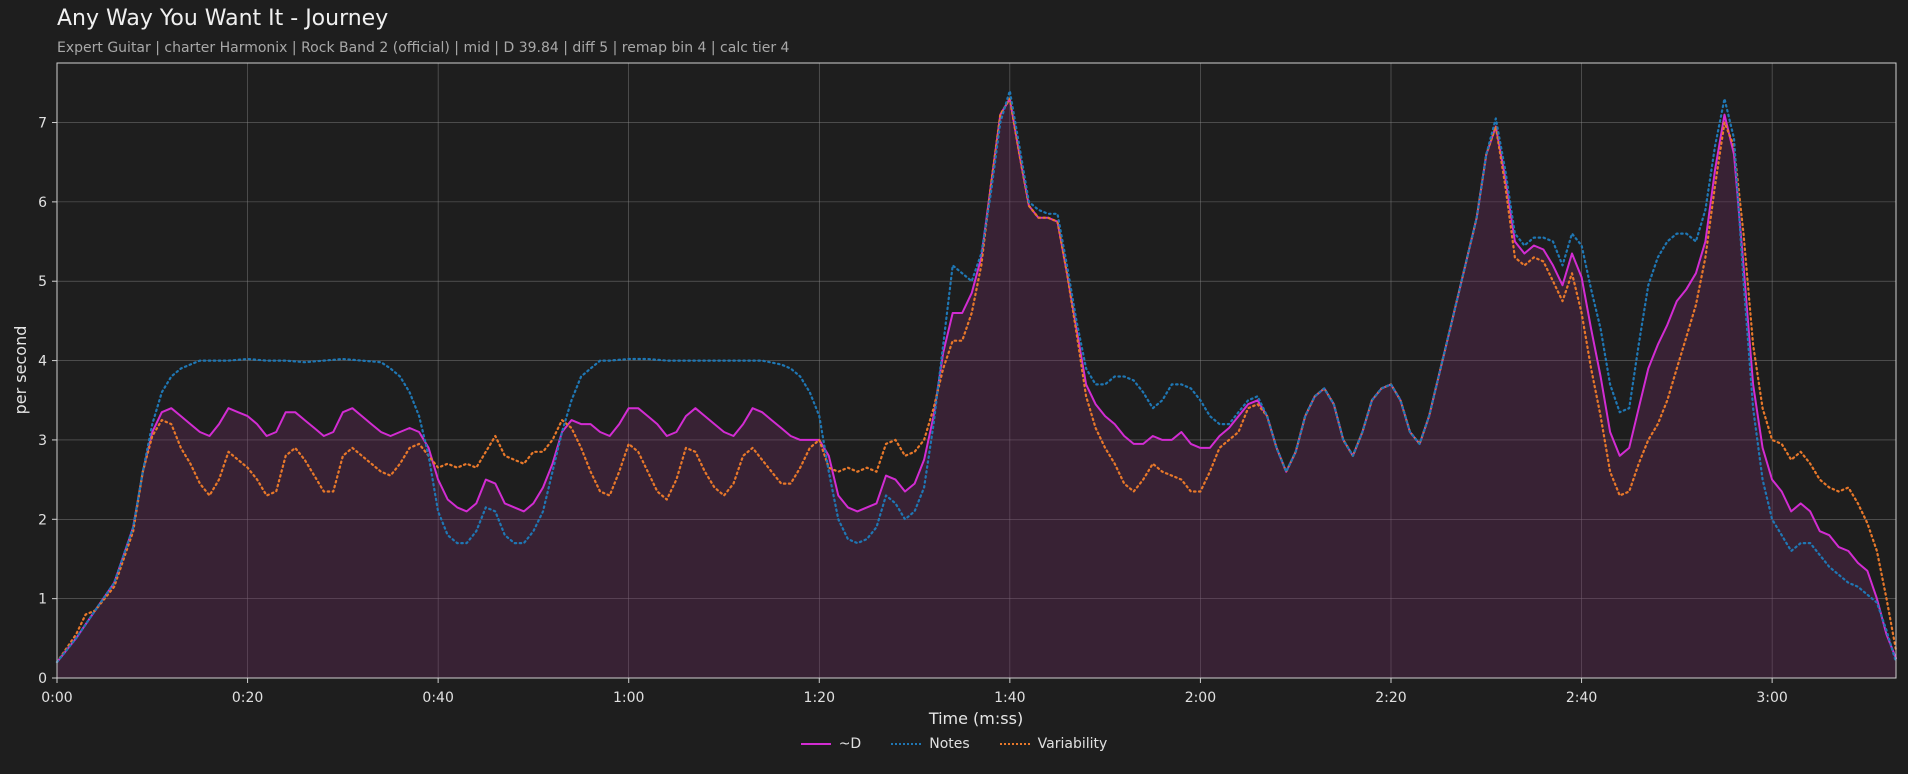 This screenshot has height=774, width=1908. Describe the element at coordinates (42, 362) in the screenshot. I see `y-tick-label: 4` at that location.